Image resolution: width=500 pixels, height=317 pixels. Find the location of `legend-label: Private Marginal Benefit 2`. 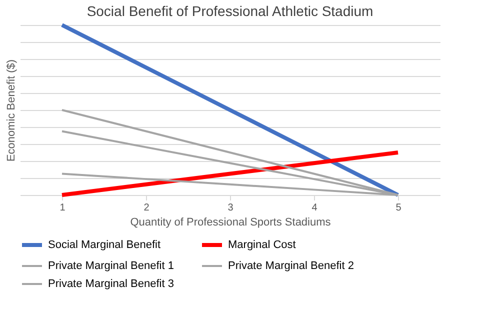

legend-label: Private Marginal Benefit 2 is located at coordinates (291, 266).